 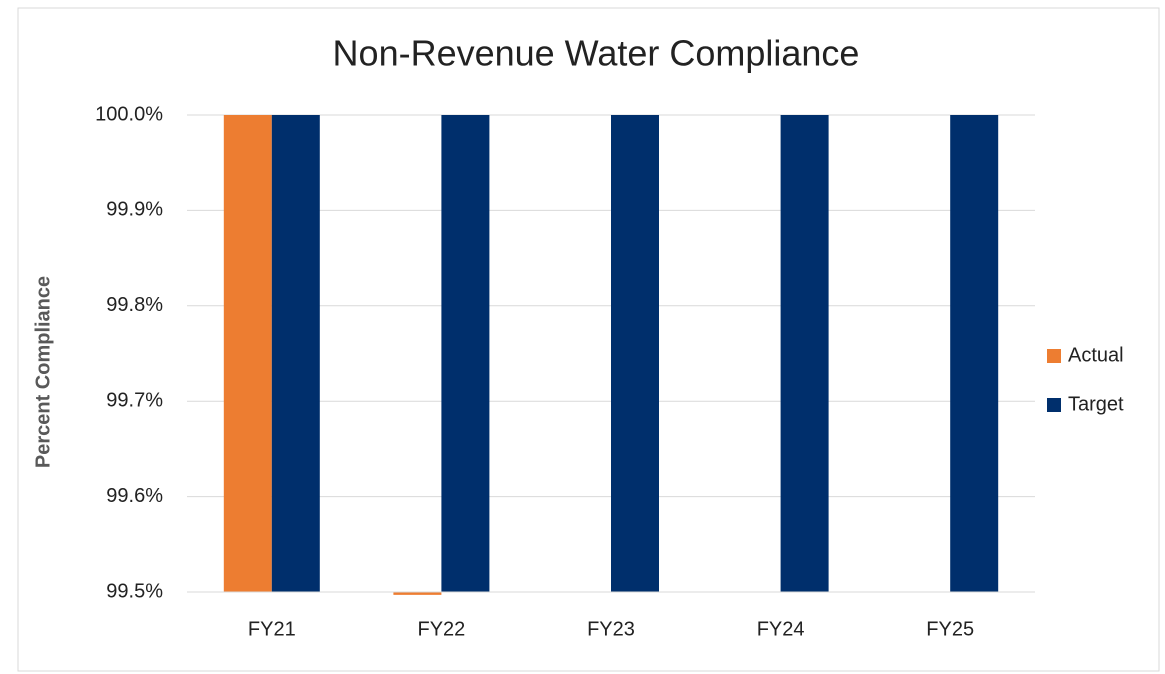 I want to click on y-tick-label: 99.7%, so click(x=134, y=400).